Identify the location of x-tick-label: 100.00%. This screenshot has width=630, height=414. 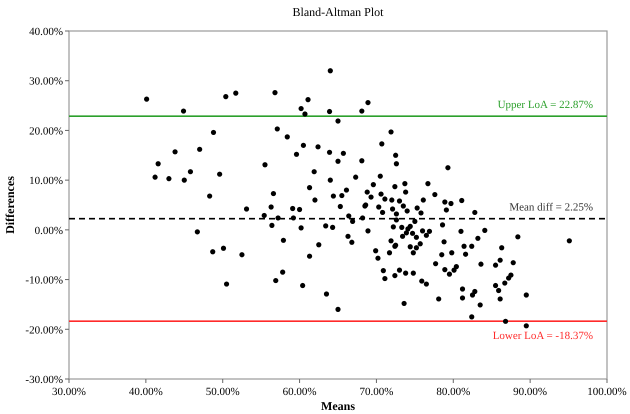
(607, 392).